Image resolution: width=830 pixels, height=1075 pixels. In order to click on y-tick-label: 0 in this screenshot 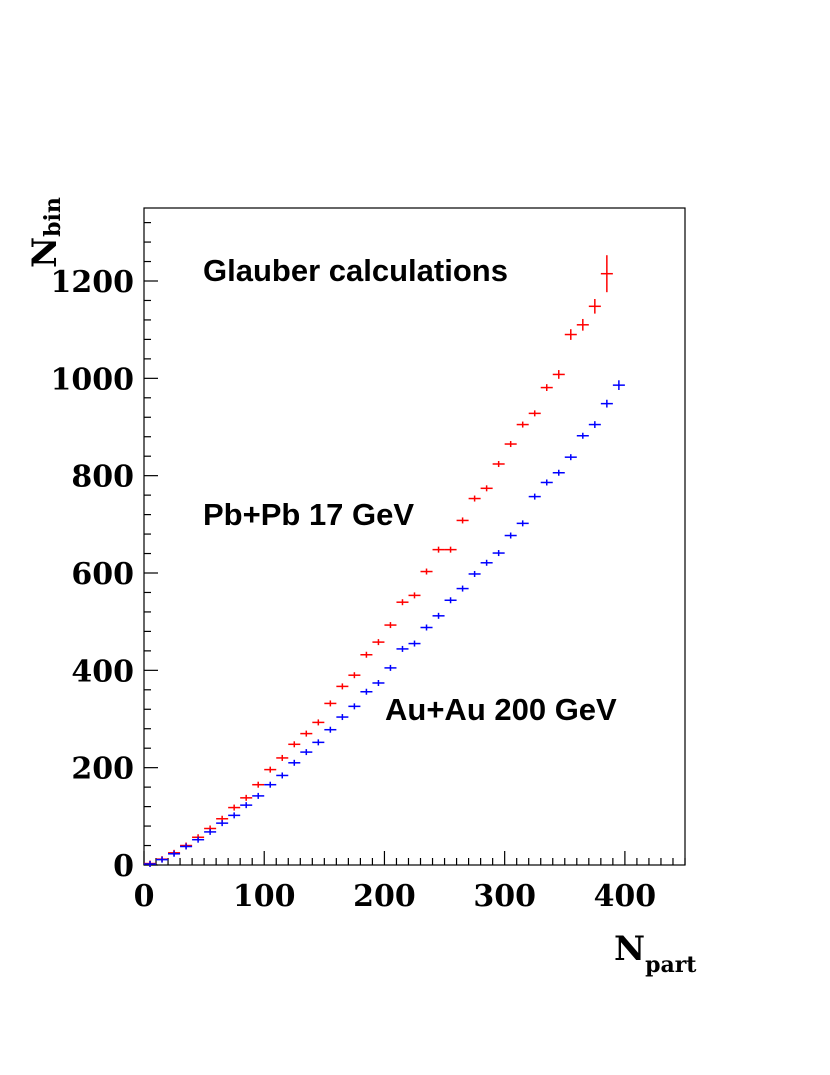, I will do `click(123, 866)`.